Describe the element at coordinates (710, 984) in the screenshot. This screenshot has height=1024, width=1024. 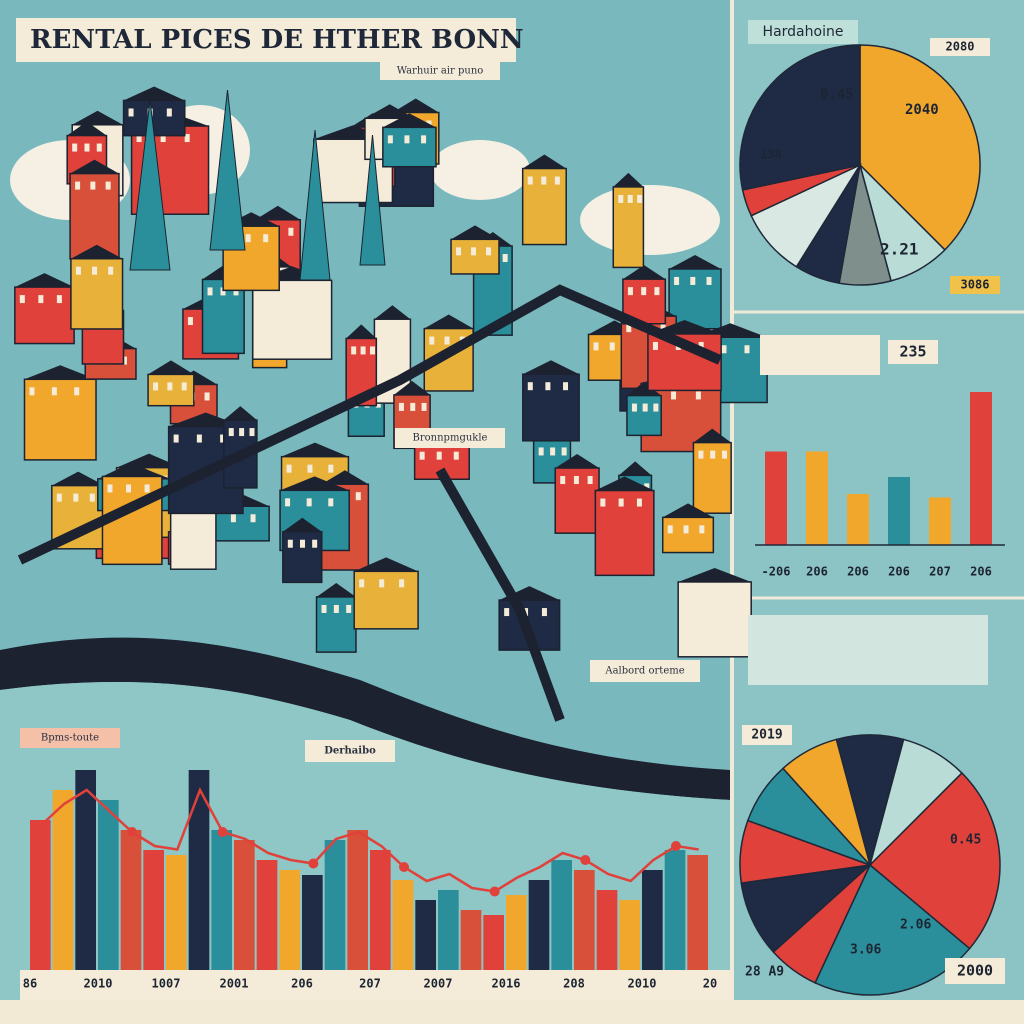
I see `axis-label: 20` at that location.